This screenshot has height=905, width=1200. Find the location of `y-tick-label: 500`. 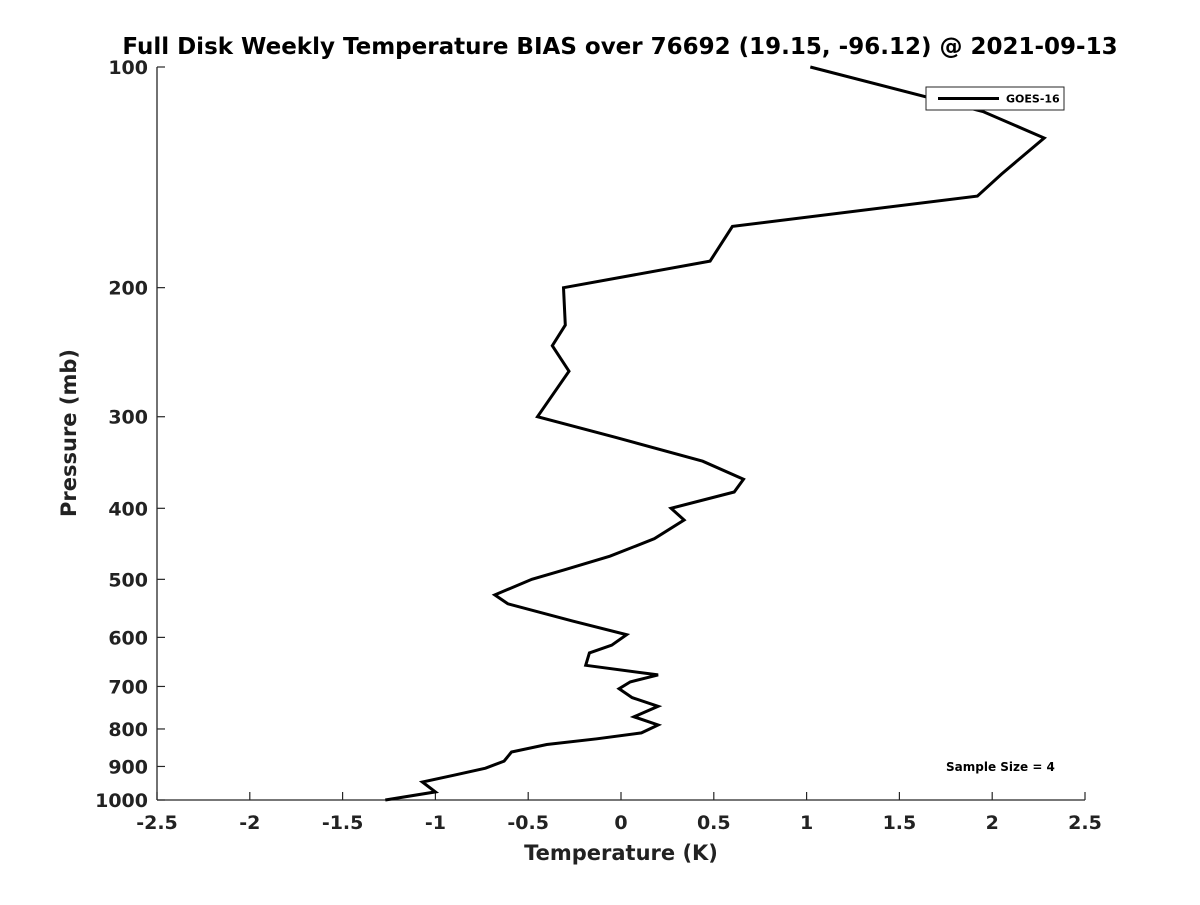

y-tick-label: 500 is located at coordinates (128, 580).